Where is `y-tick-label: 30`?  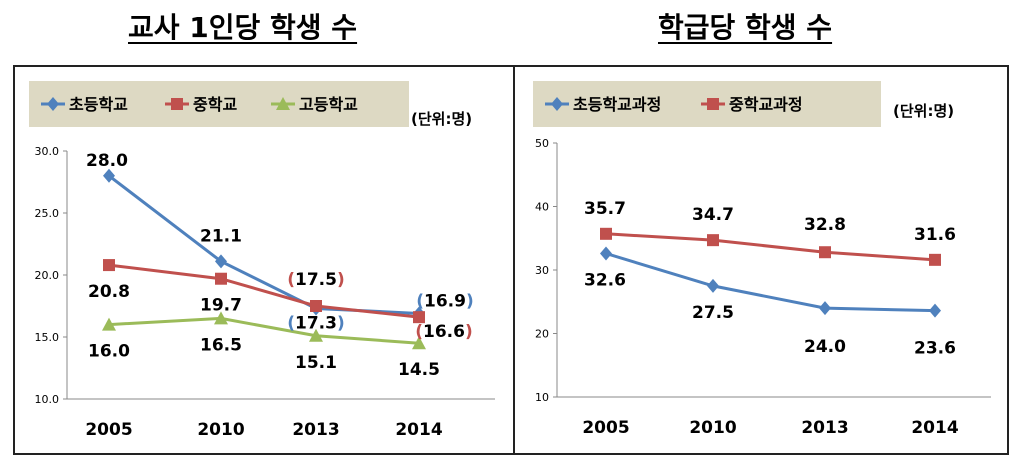
y-tick-label: 30 is located at coordinates (542, 270).